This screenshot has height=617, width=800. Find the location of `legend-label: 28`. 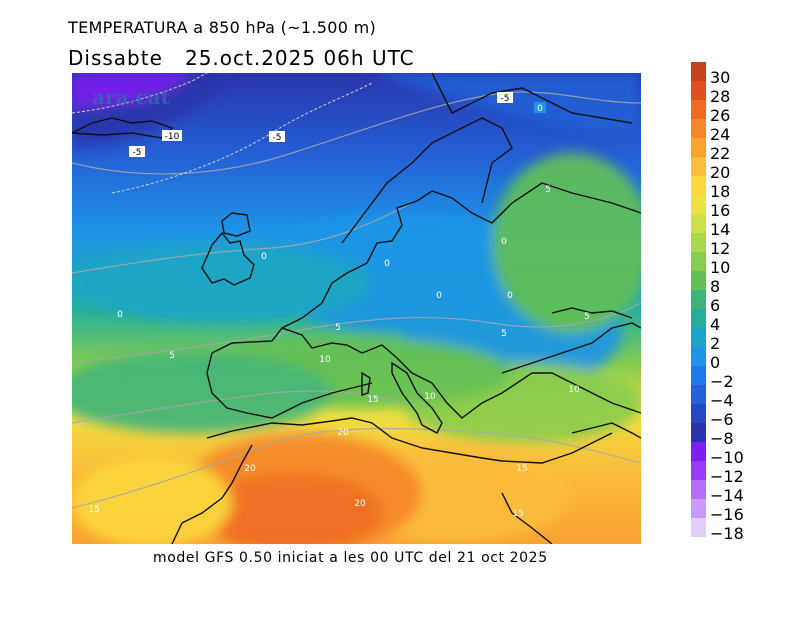

legend-label: 28 is located at coordinates (720, 96).